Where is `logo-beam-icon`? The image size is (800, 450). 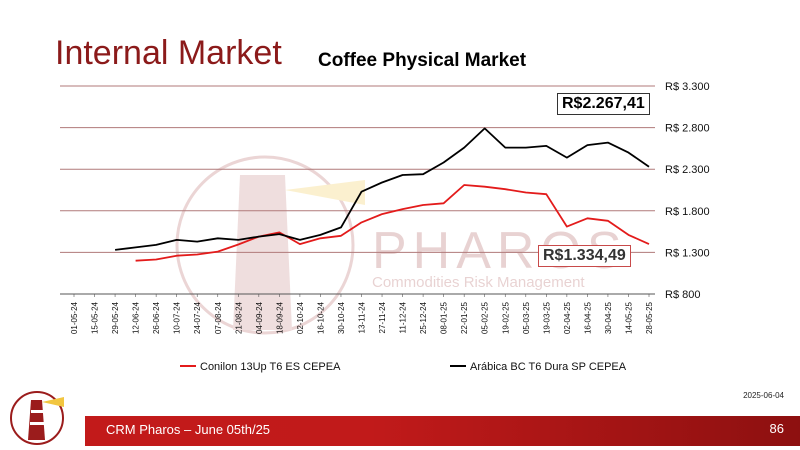
logo-beam-icon is located at coordinates (53, 402).